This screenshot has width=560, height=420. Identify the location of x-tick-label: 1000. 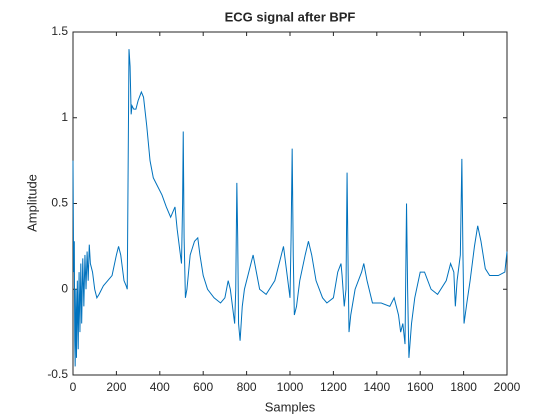
(290, 387).